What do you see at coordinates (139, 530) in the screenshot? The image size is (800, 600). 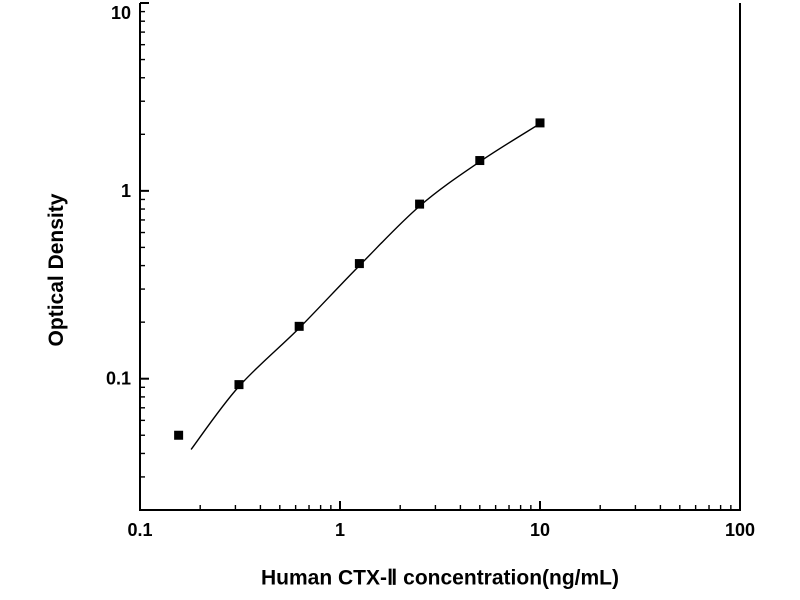 I see `x-tick-label: 0.1` at bounding box center [139, 530].